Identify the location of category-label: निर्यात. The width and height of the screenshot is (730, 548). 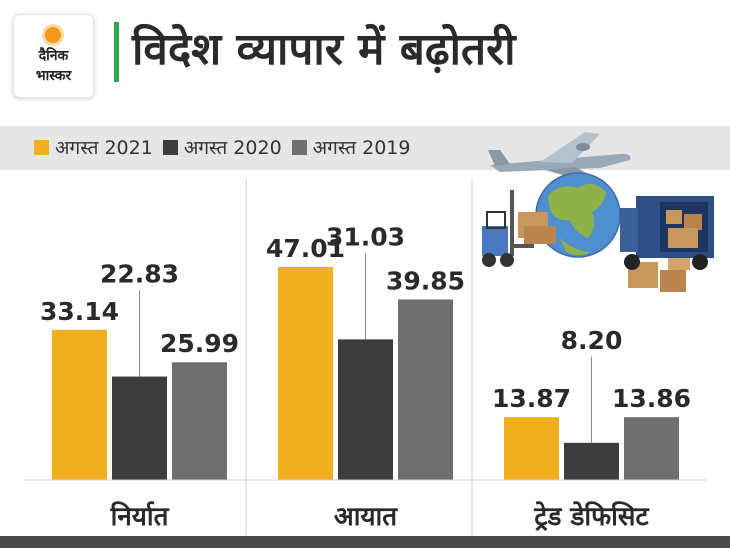
(140, 516).